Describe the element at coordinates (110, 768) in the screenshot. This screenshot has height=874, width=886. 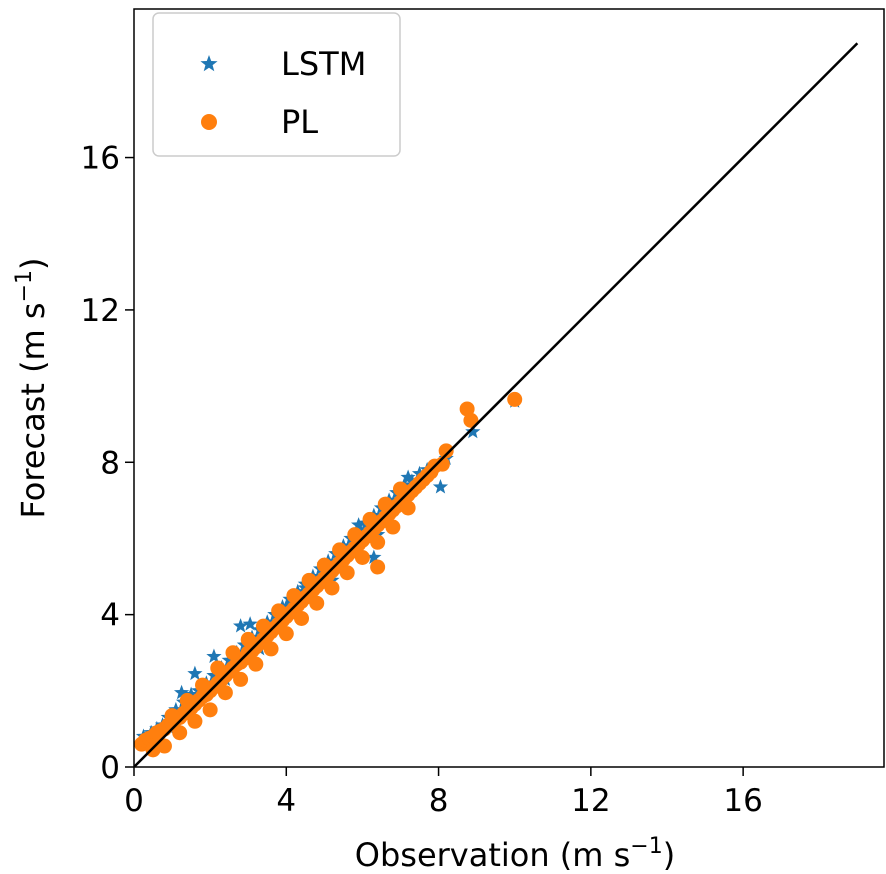
I see `y-tick-label: 0` at that location.